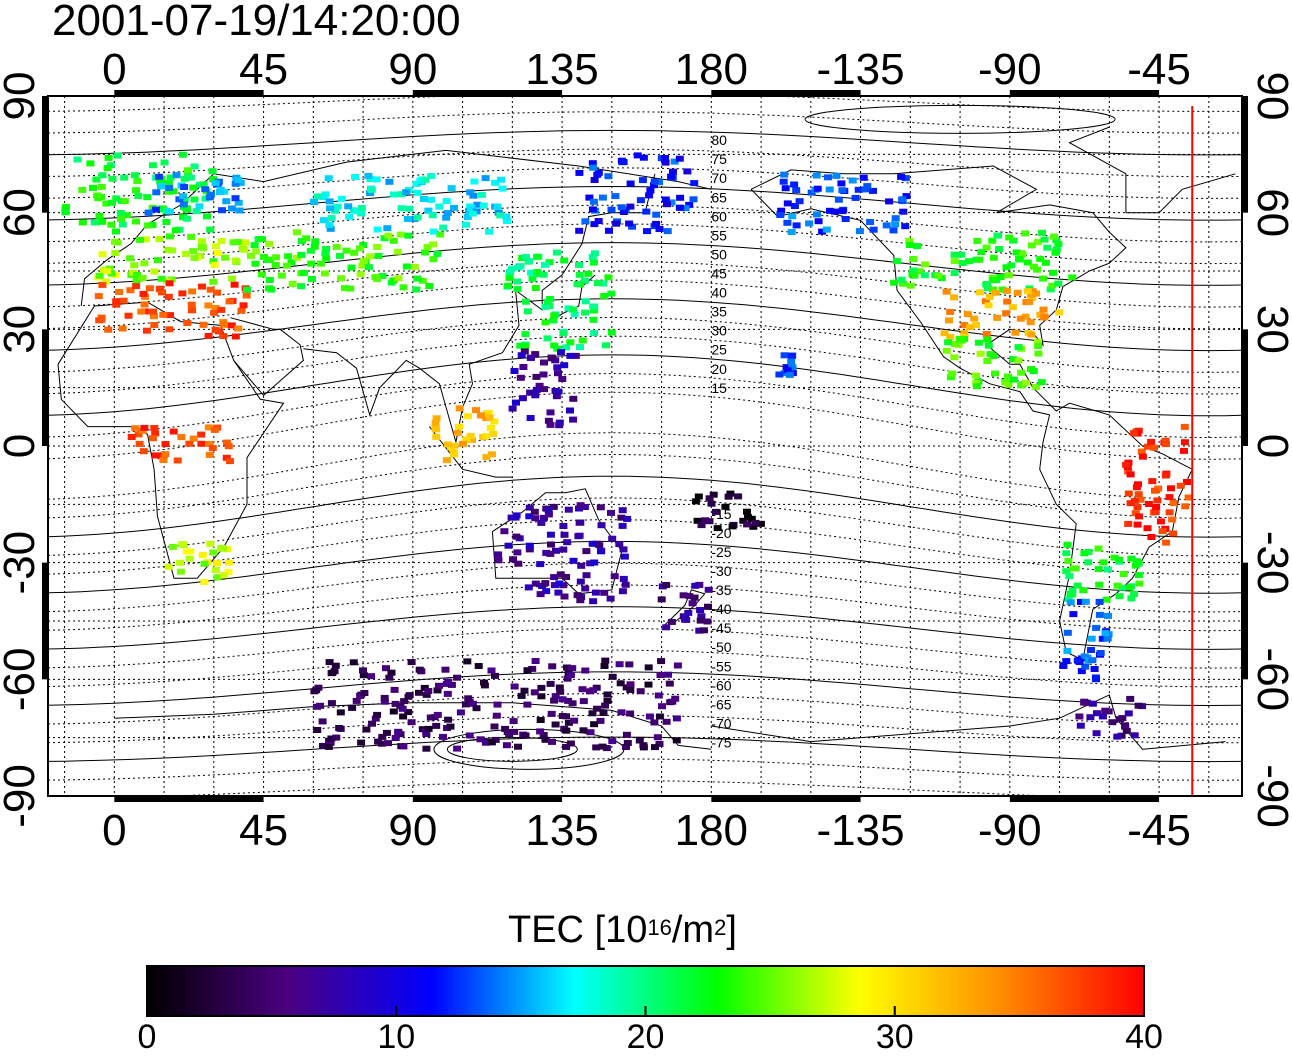 The width and height of the screenshot is (1292, 1057). What do you see at coordinates (622, 930) in the screenshot?
I see `colorbar-title: TEC [1016/m2]` at bounding box center [622, 930].